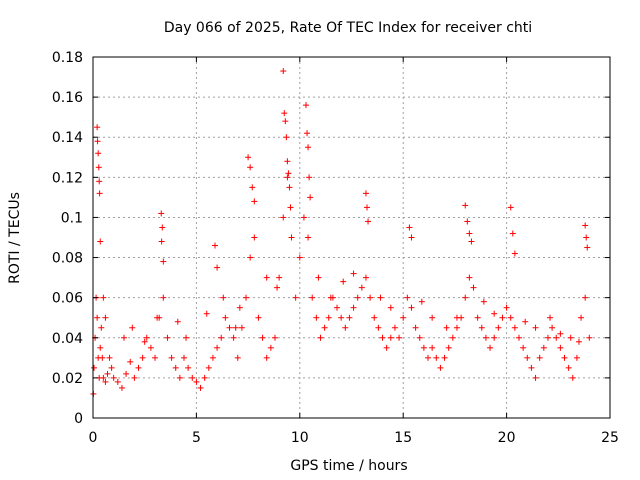 This screenshot has height=480, width=640. Describe the element at coordinates (354, 438) in the screenshot. I see `x-tick-labels: 0 5 10 15 20 25` at that location.